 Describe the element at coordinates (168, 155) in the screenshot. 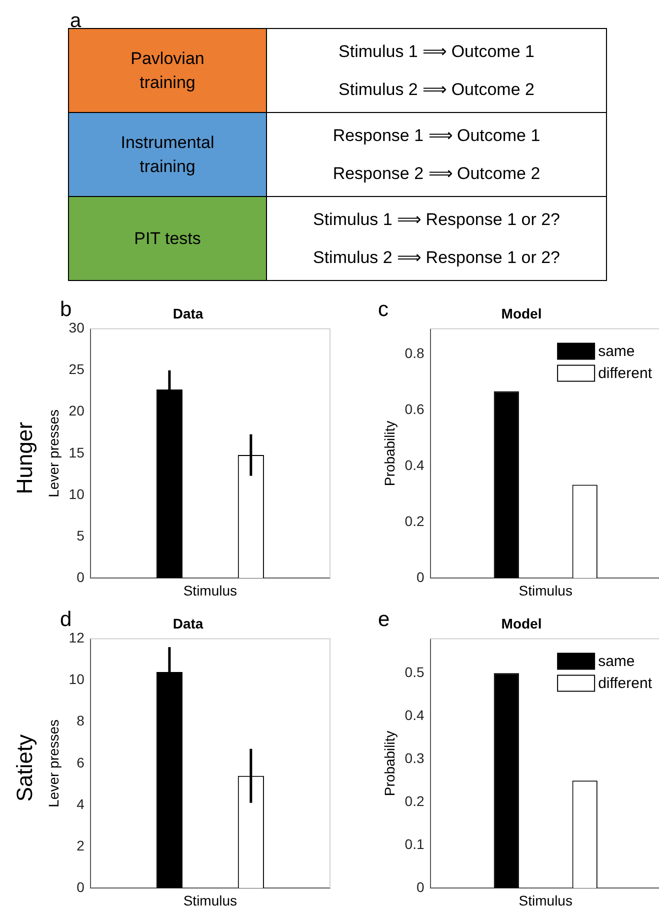

I see `text: Instrumental training` at that location.